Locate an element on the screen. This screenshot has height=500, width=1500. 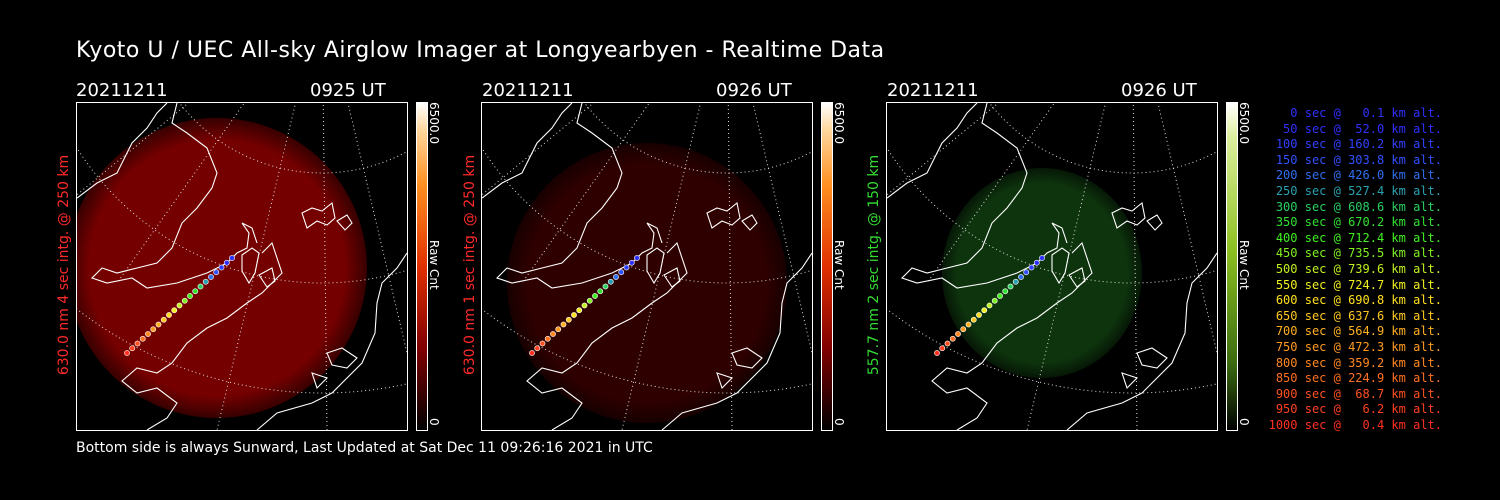
panel-2-cbar-label: Raw Cnt is located at coordinates (839, 265).